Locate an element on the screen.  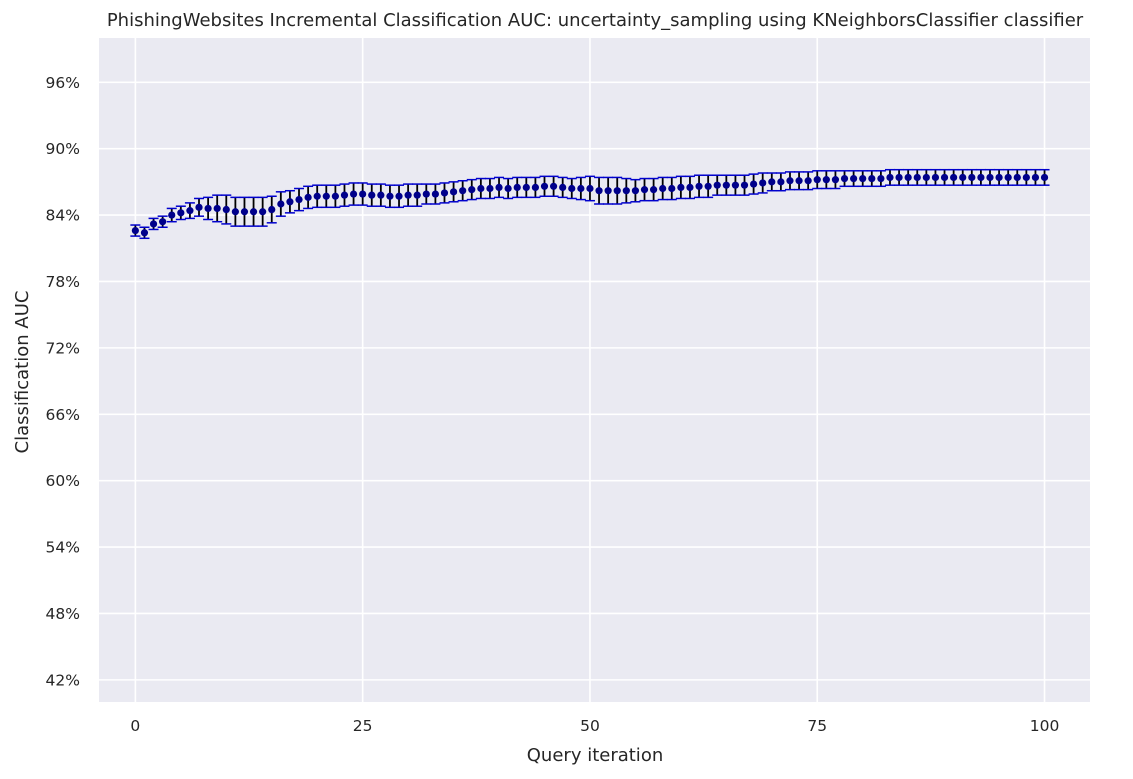
y-tick-label: 84% is located at coordinates (63, 216).